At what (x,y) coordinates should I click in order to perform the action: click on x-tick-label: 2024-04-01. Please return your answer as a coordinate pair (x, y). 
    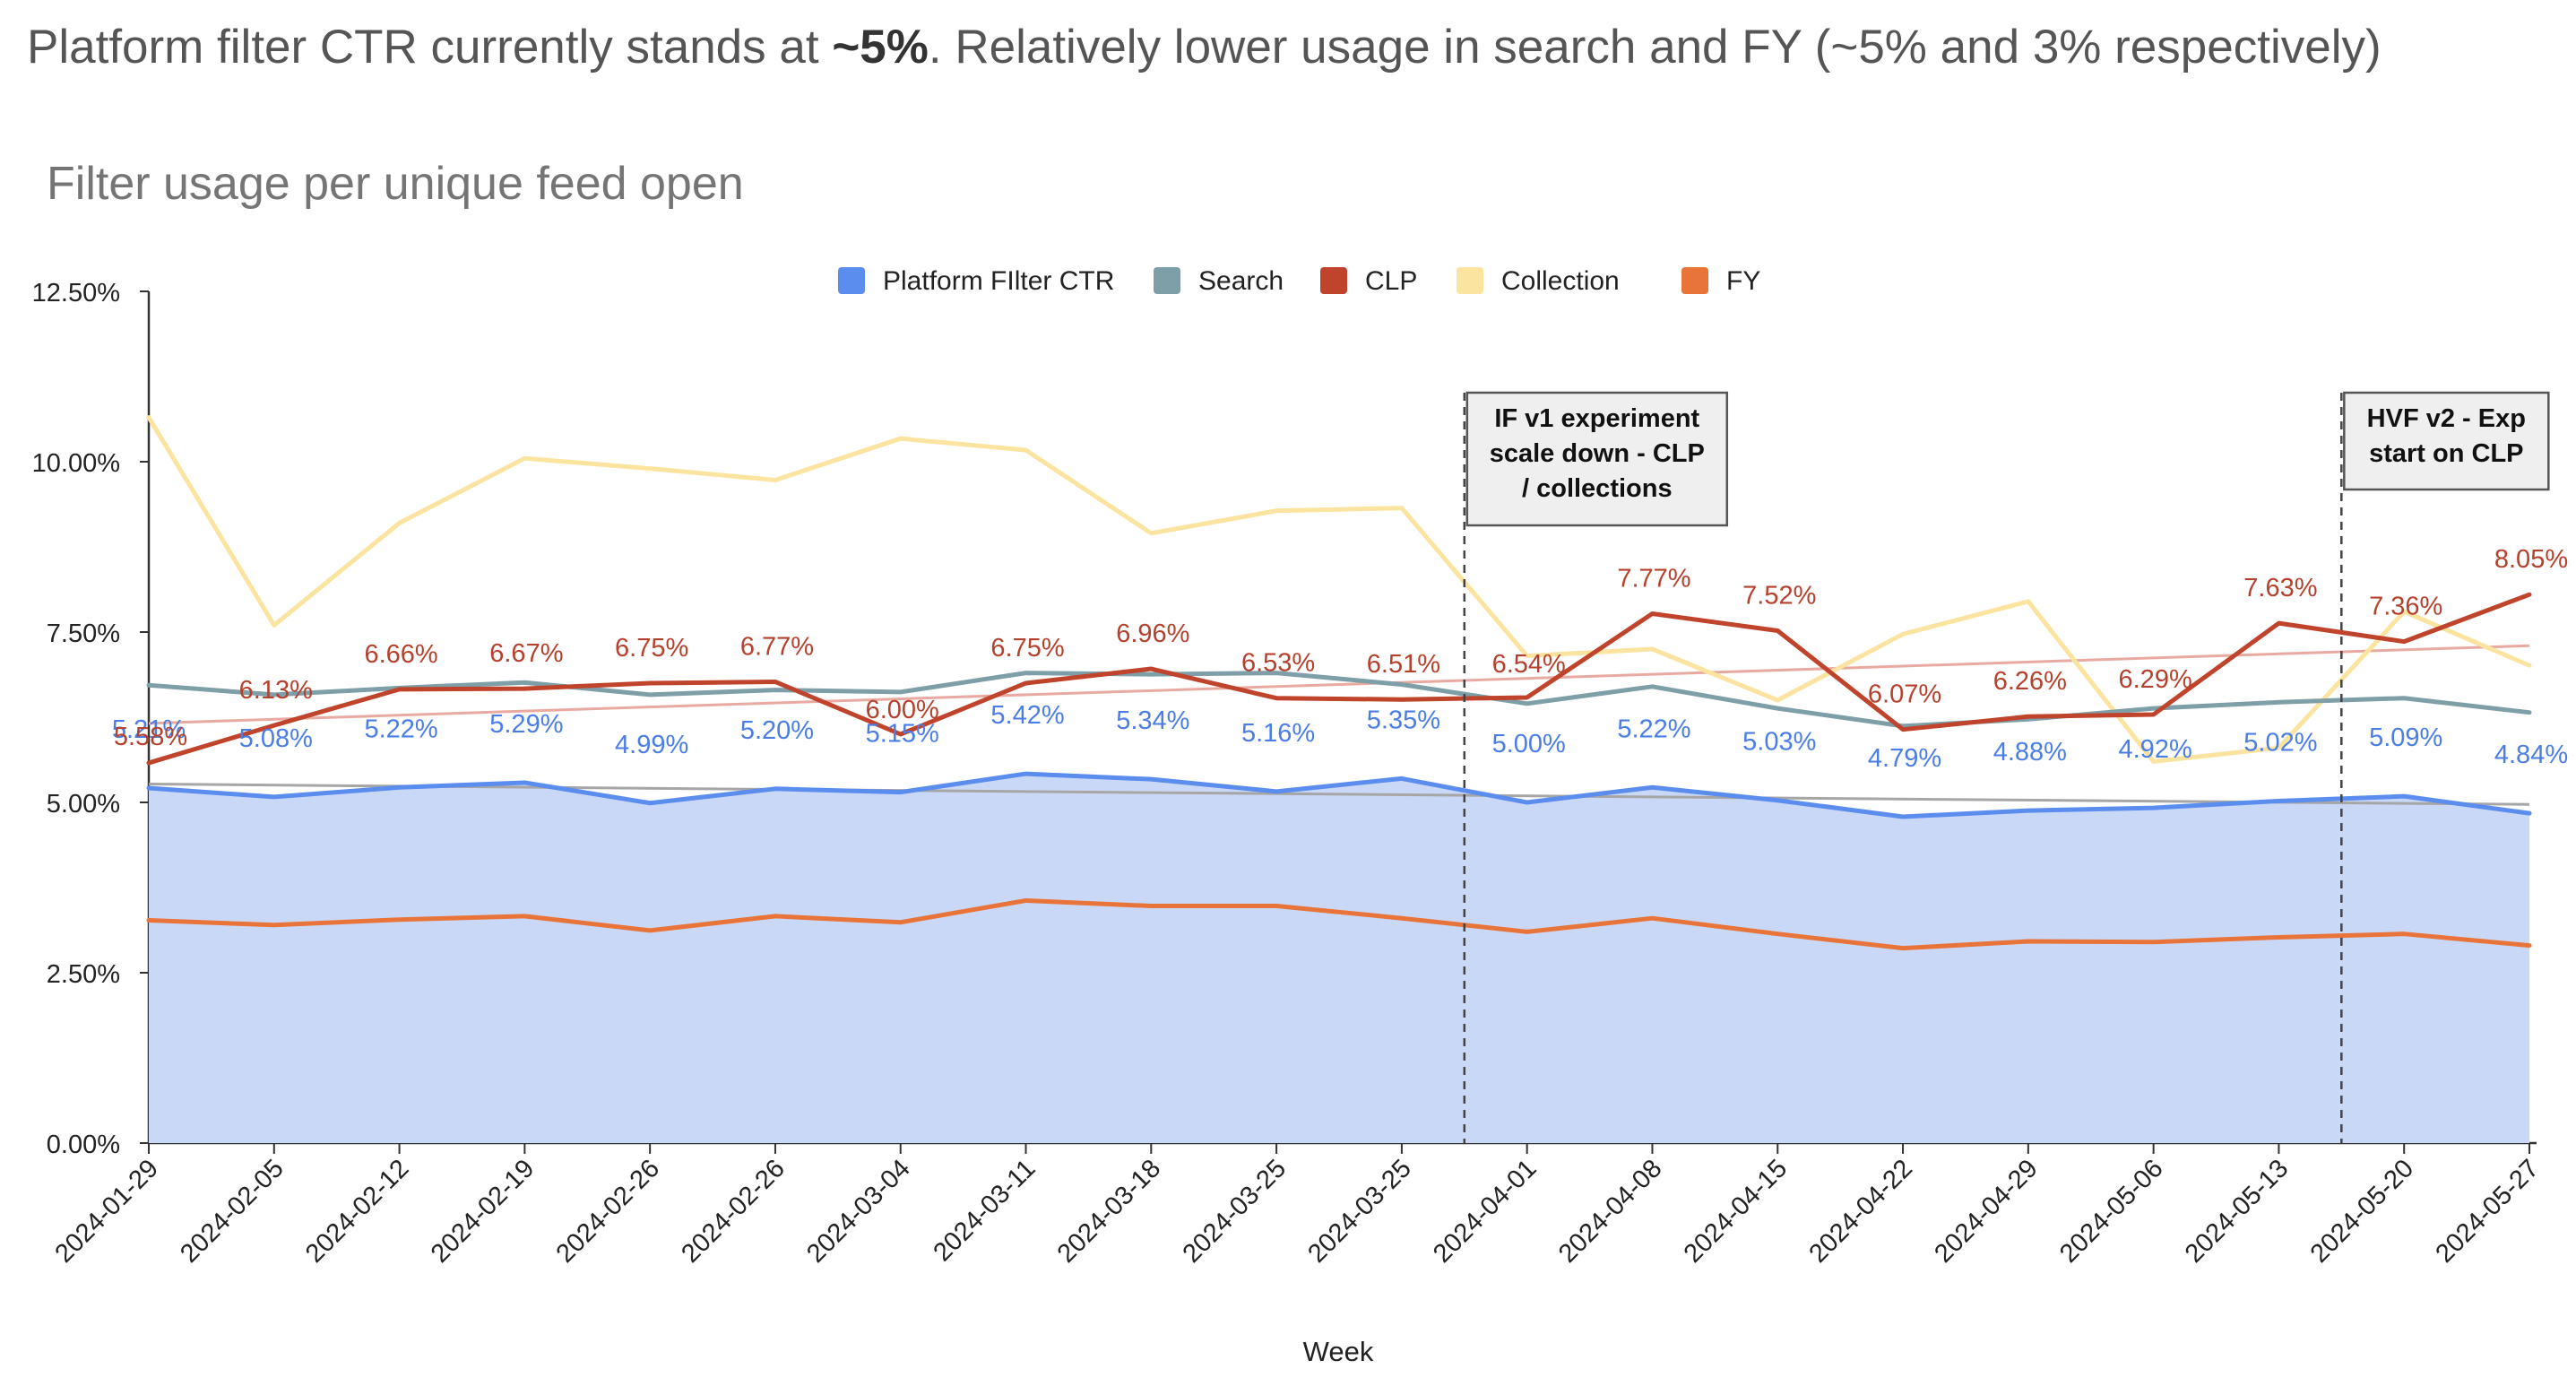
    Looking at the image, I should click on (1485, 1211).